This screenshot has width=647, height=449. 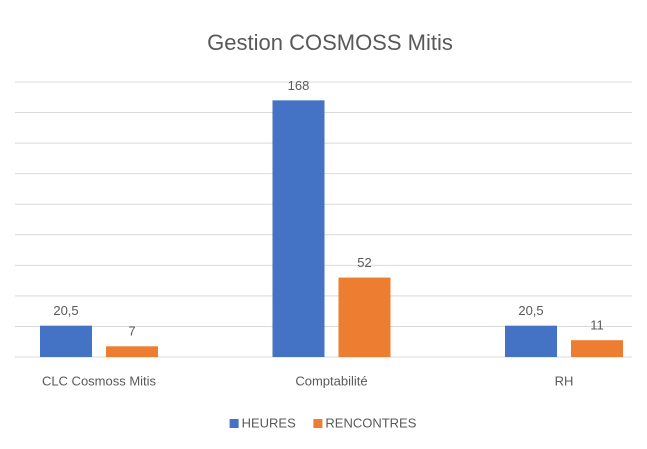 I want to click on x-tick-label: RH, so click(x=564, y=380).